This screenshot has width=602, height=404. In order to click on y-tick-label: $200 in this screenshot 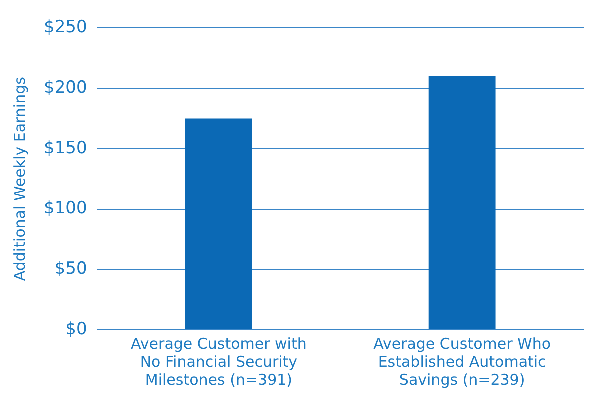, I will do `click(66, 88)`.